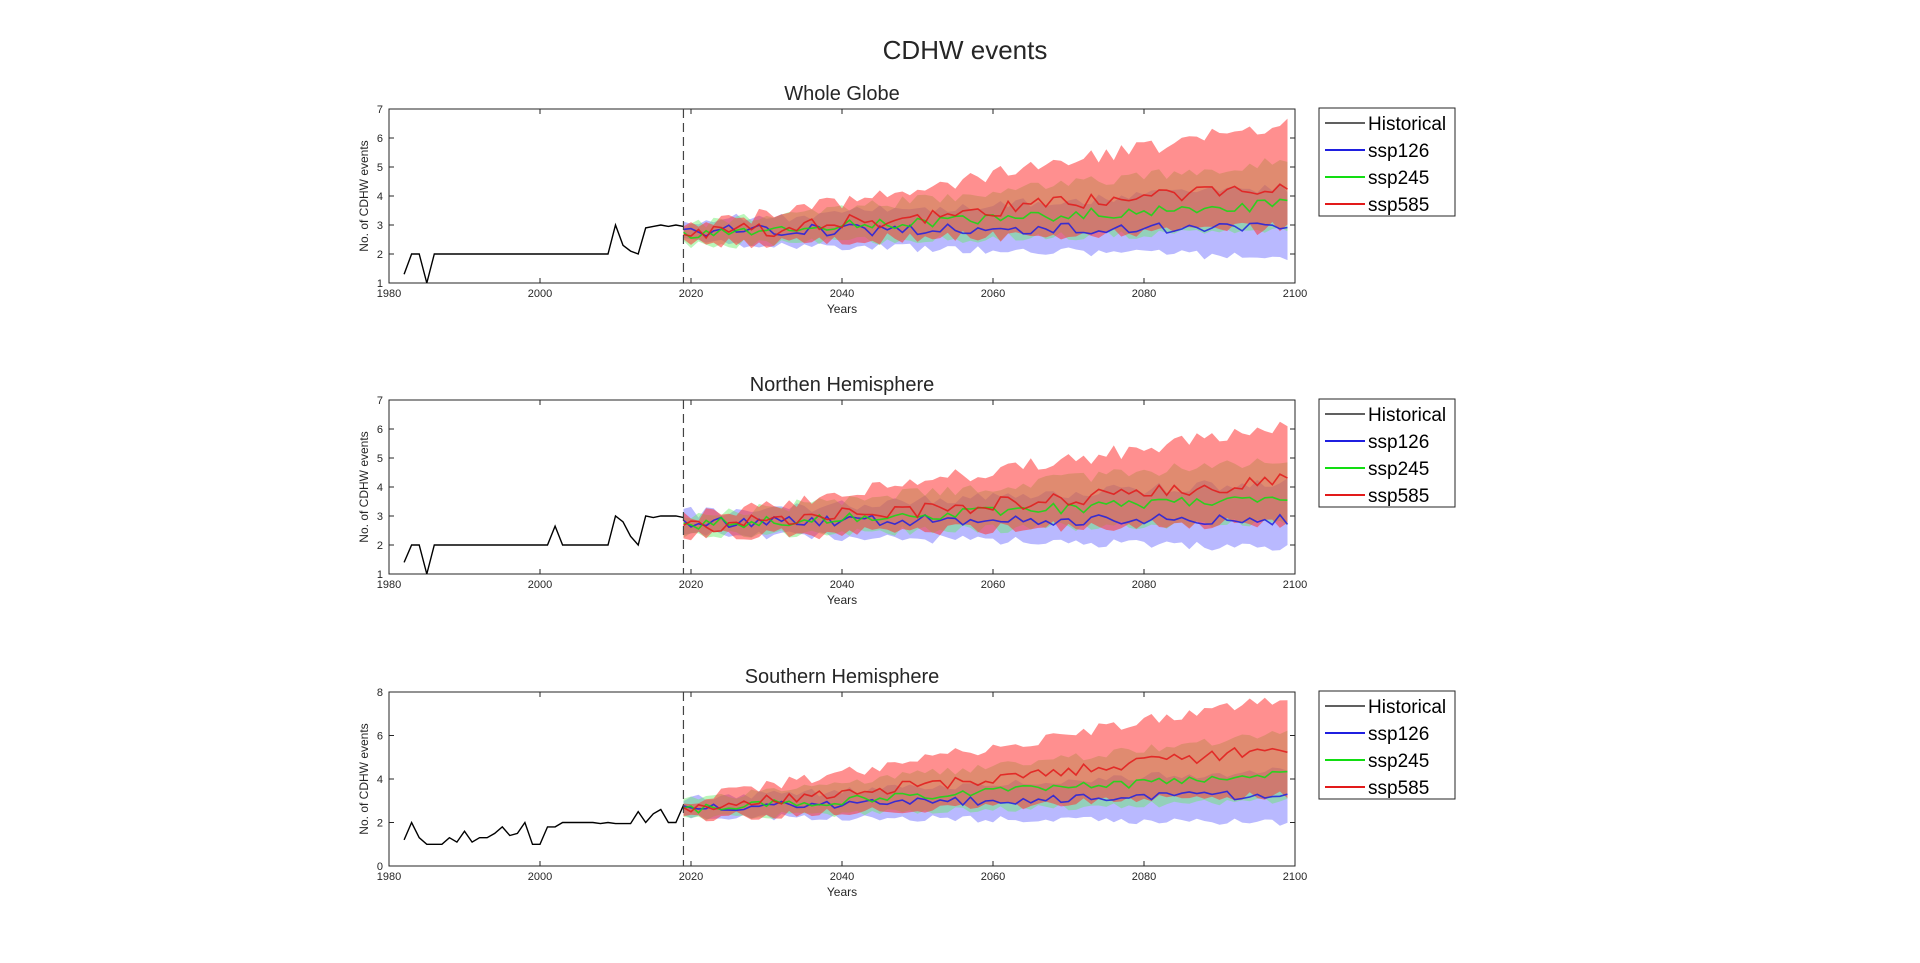  Describe the element at coordinates (380, 867) in the screenshot. I see `y-tick-label: 0` at that location.